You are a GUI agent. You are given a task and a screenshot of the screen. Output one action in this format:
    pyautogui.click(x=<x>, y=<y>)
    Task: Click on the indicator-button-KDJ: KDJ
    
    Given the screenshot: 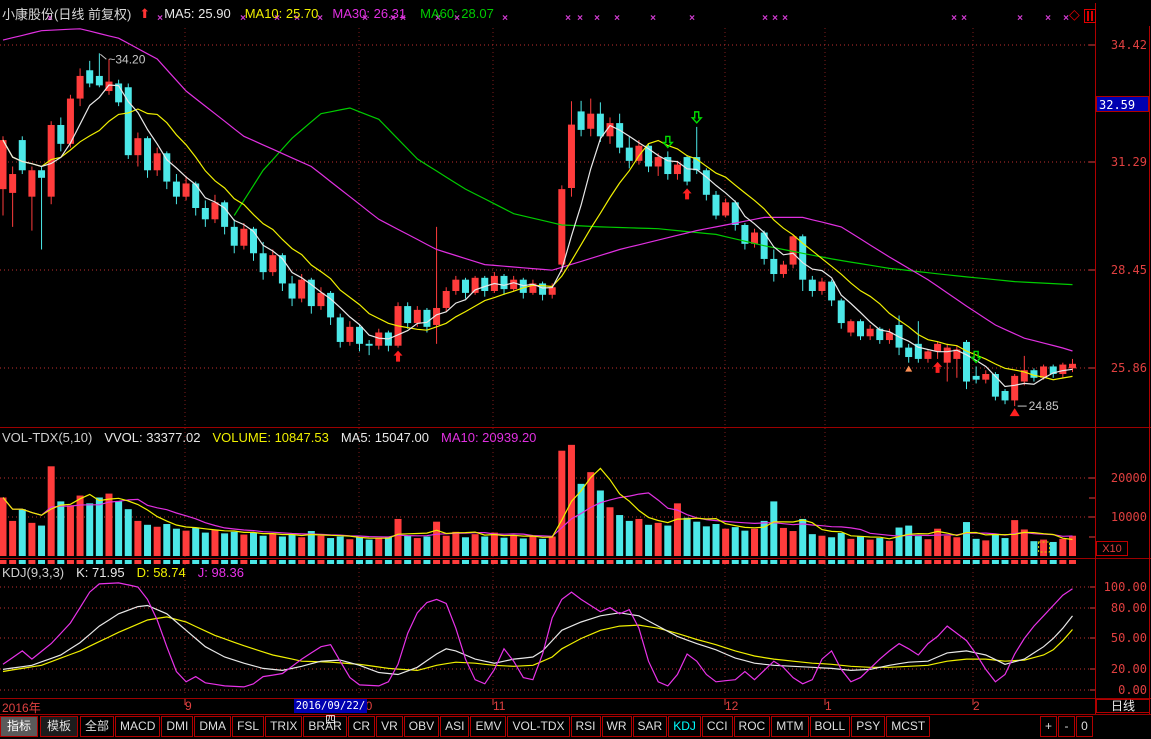 What is the action you would take?
    pyautogui.click(x=684, y=726)
    